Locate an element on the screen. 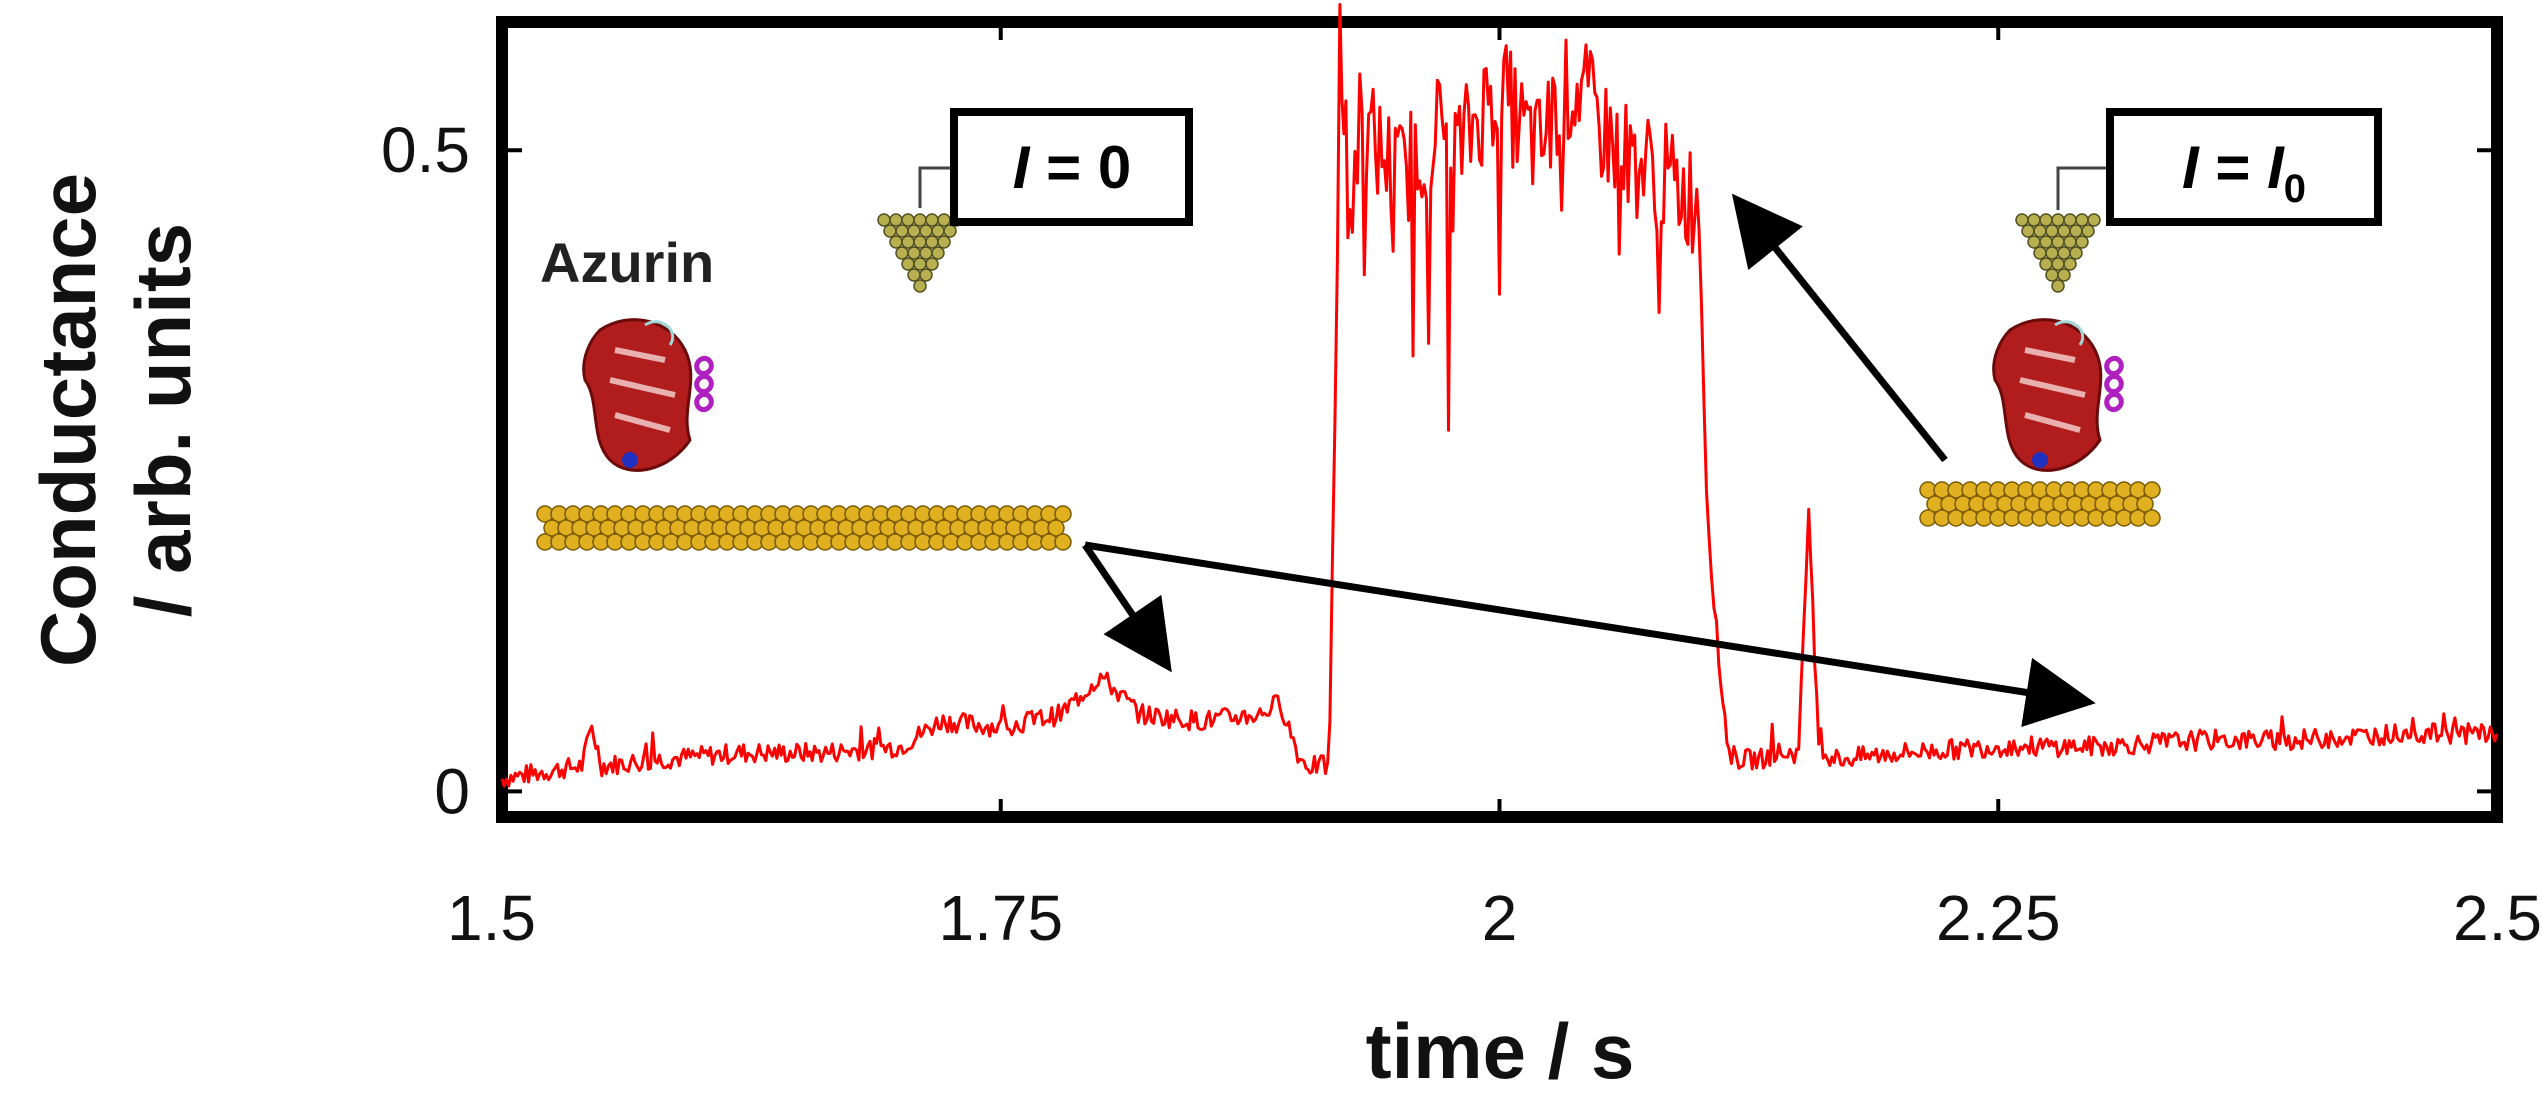  svg-text: I = I0 is located at coordinates (2244, 172).